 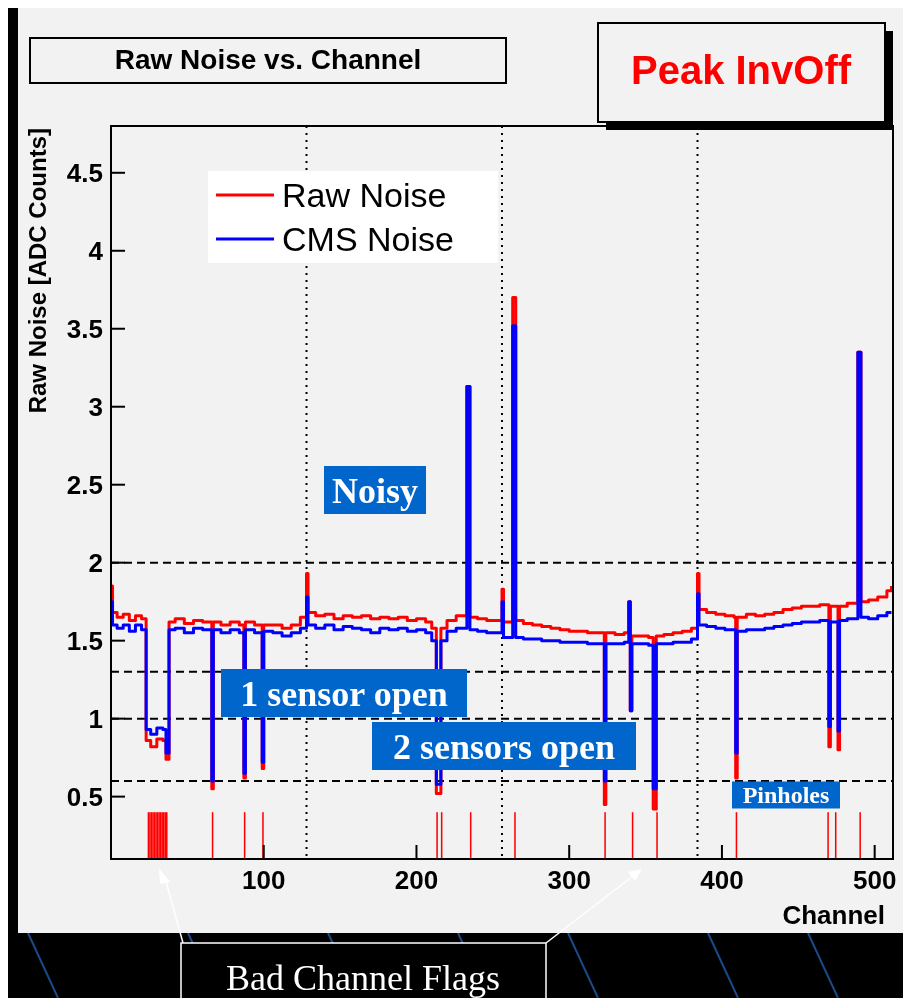 What do you see at coordinates (95, 562) in the screenshot?
I see `y-tick-label: 2` at bounding box center [95, 562].